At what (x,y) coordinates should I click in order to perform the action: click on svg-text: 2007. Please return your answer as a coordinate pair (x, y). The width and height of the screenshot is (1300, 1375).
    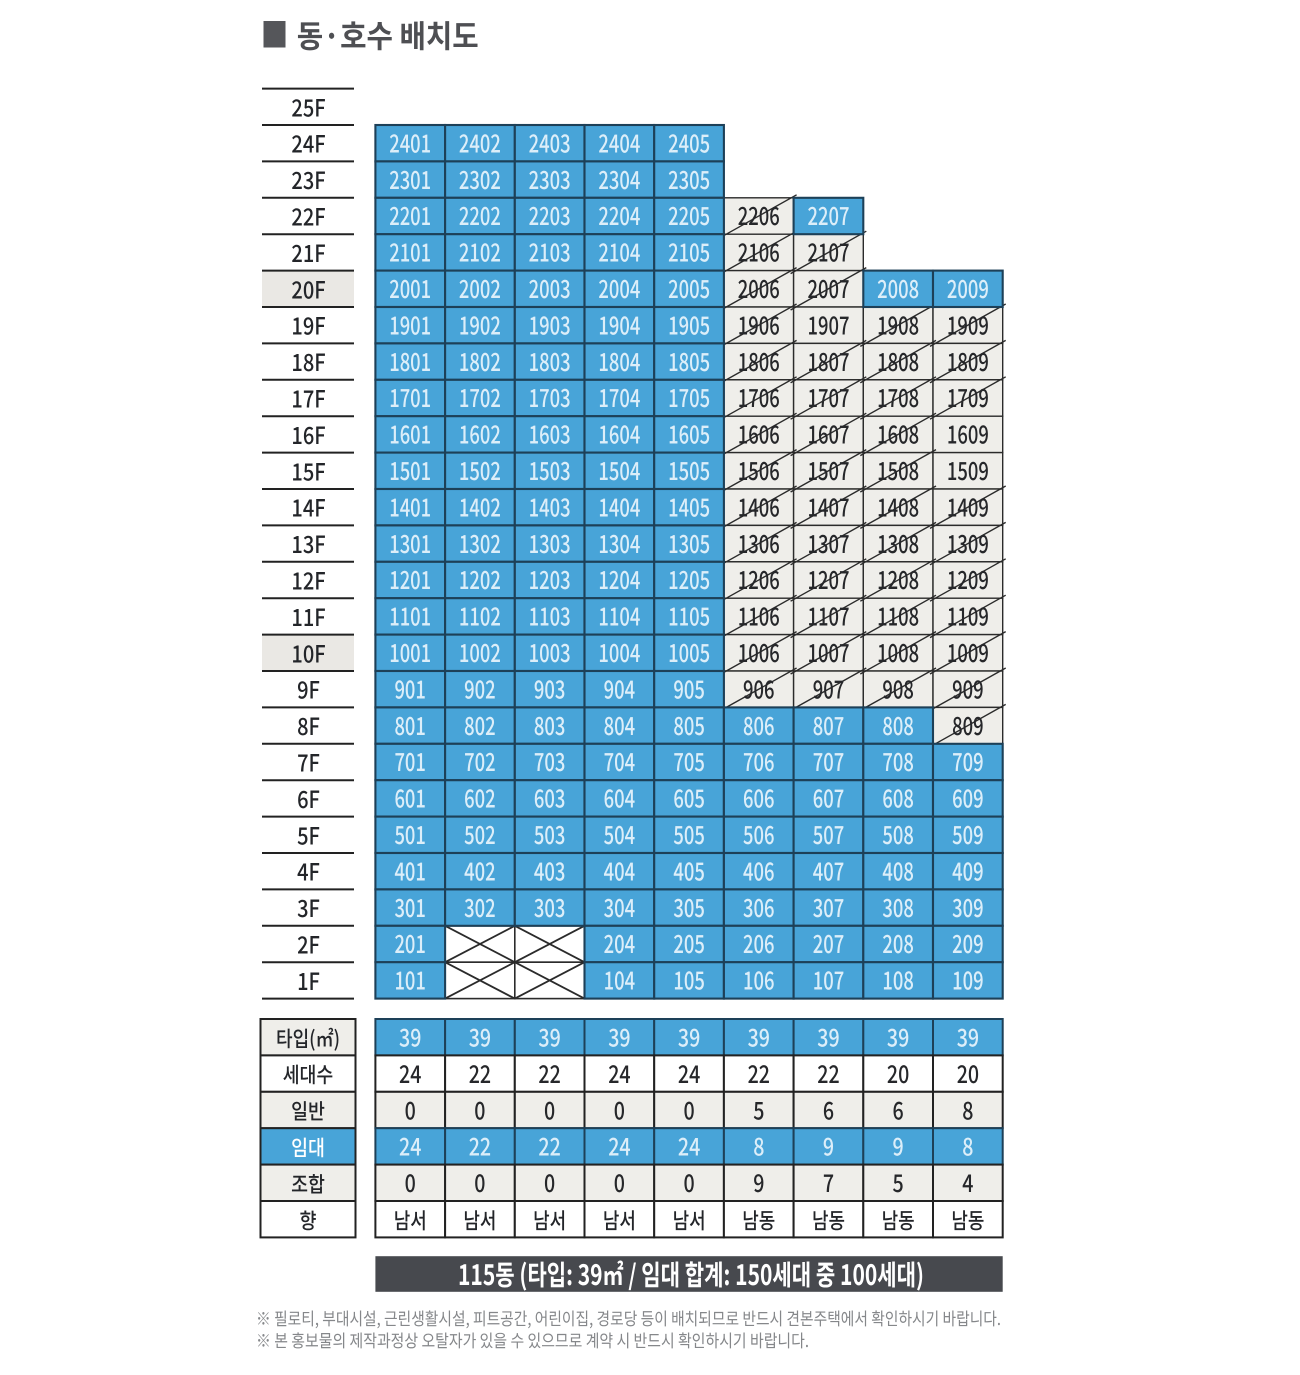
    Looking at the image, I should click on (829, 288).